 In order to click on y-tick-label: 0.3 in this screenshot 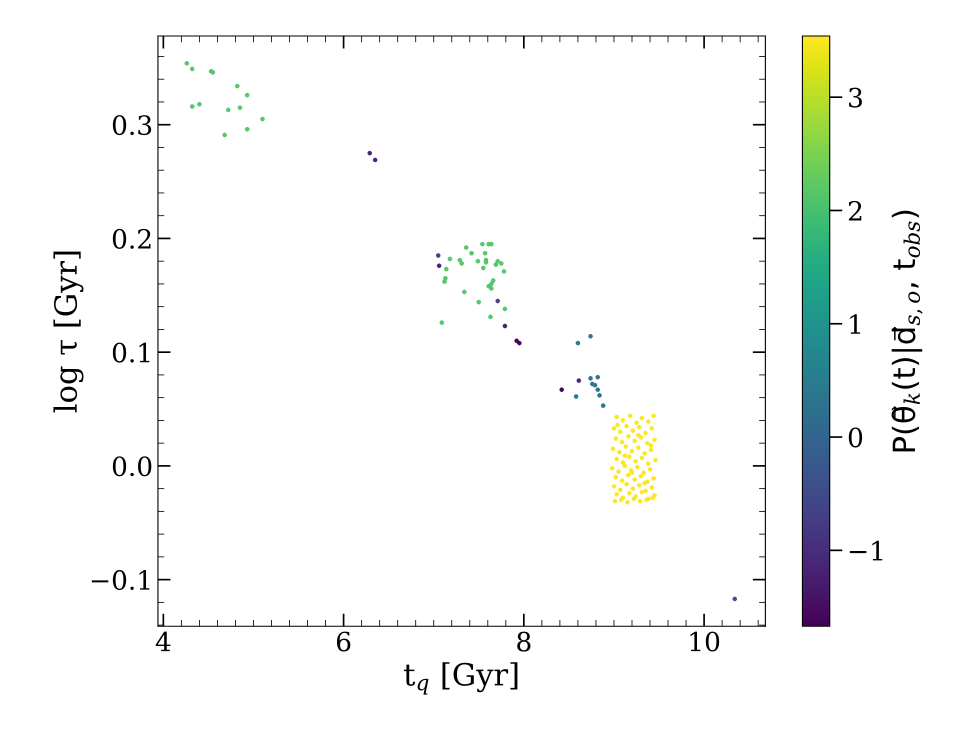, I will do `click(132, 125)`.